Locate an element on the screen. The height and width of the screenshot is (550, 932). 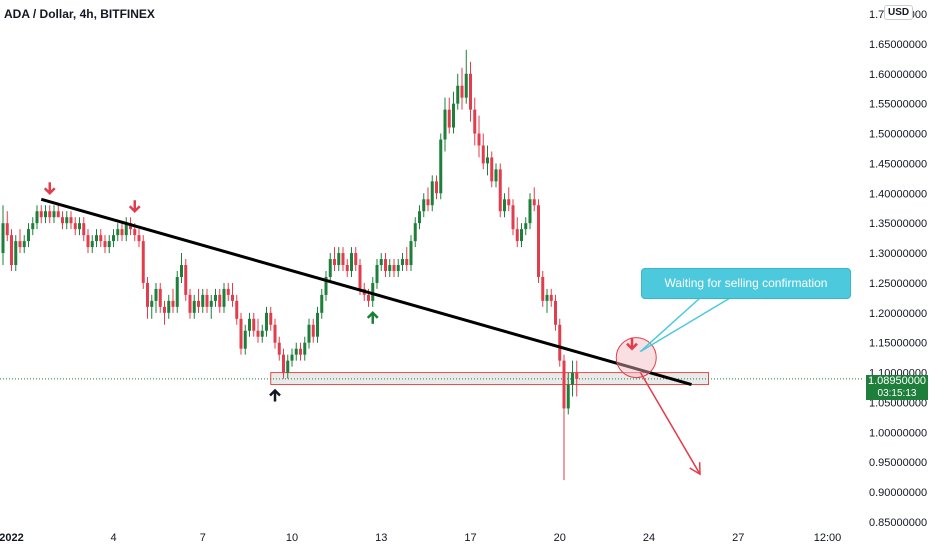
chart-title: ADA / Dollar, 4h, BITFINEX is located at coordinates (79, 14).